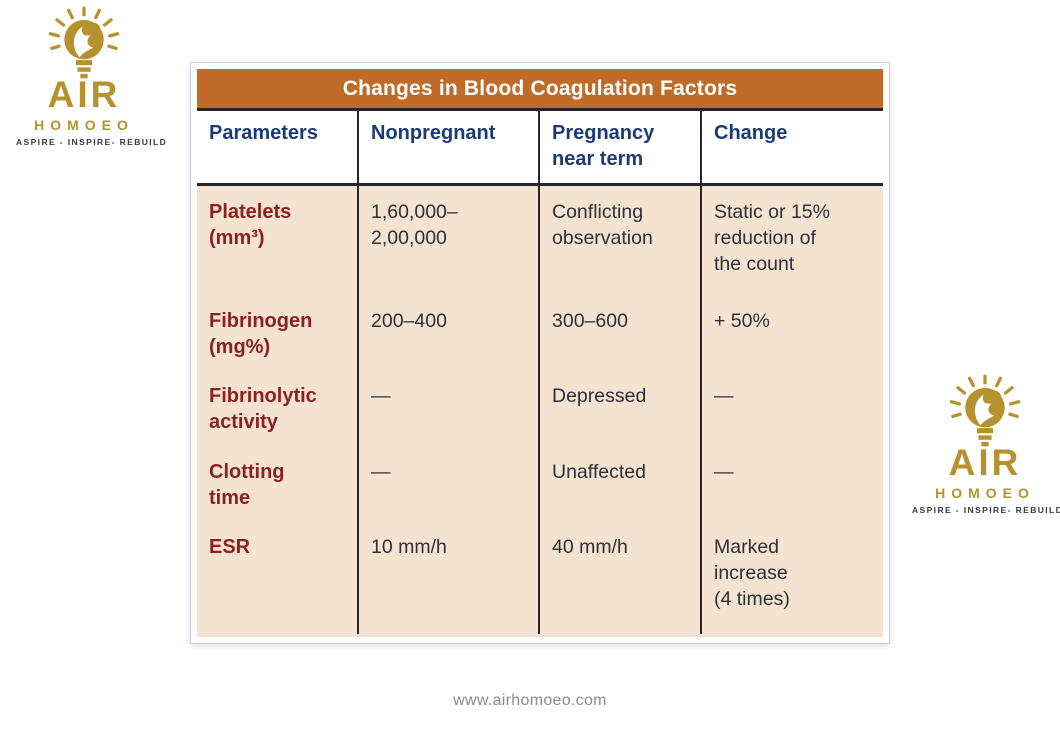  Describe the element at coordinates (791, 584) in the screenshot. I see `cell-change: Marked increase (4 times)` at that location.